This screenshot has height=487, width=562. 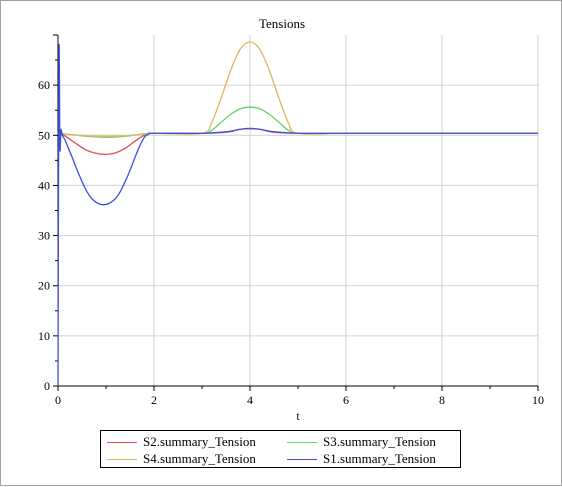 I want to click on y-tick-label: 40, so click(x=44, y=185).